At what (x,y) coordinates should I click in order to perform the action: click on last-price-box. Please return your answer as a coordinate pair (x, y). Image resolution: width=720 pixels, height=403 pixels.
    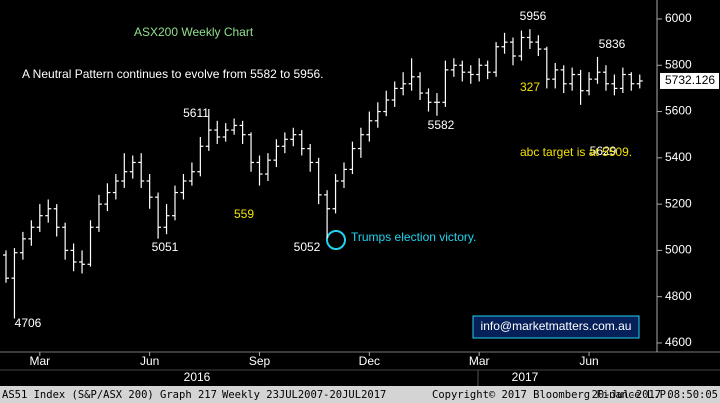
    Looking at the image, I should click on (689, 80).